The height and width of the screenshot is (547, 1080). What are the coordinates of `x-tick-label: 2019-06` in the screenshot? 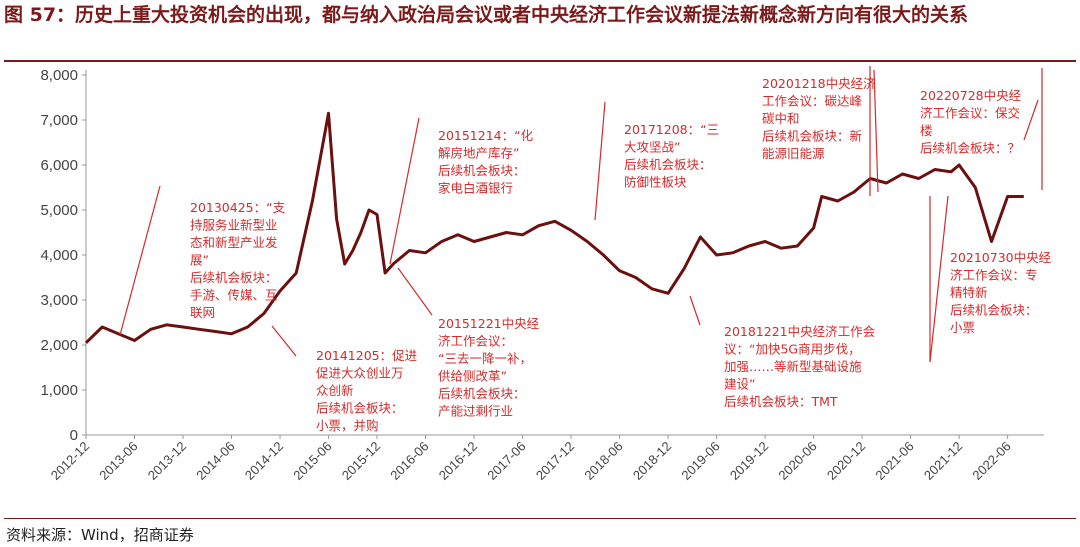 It's located at (700, 461).